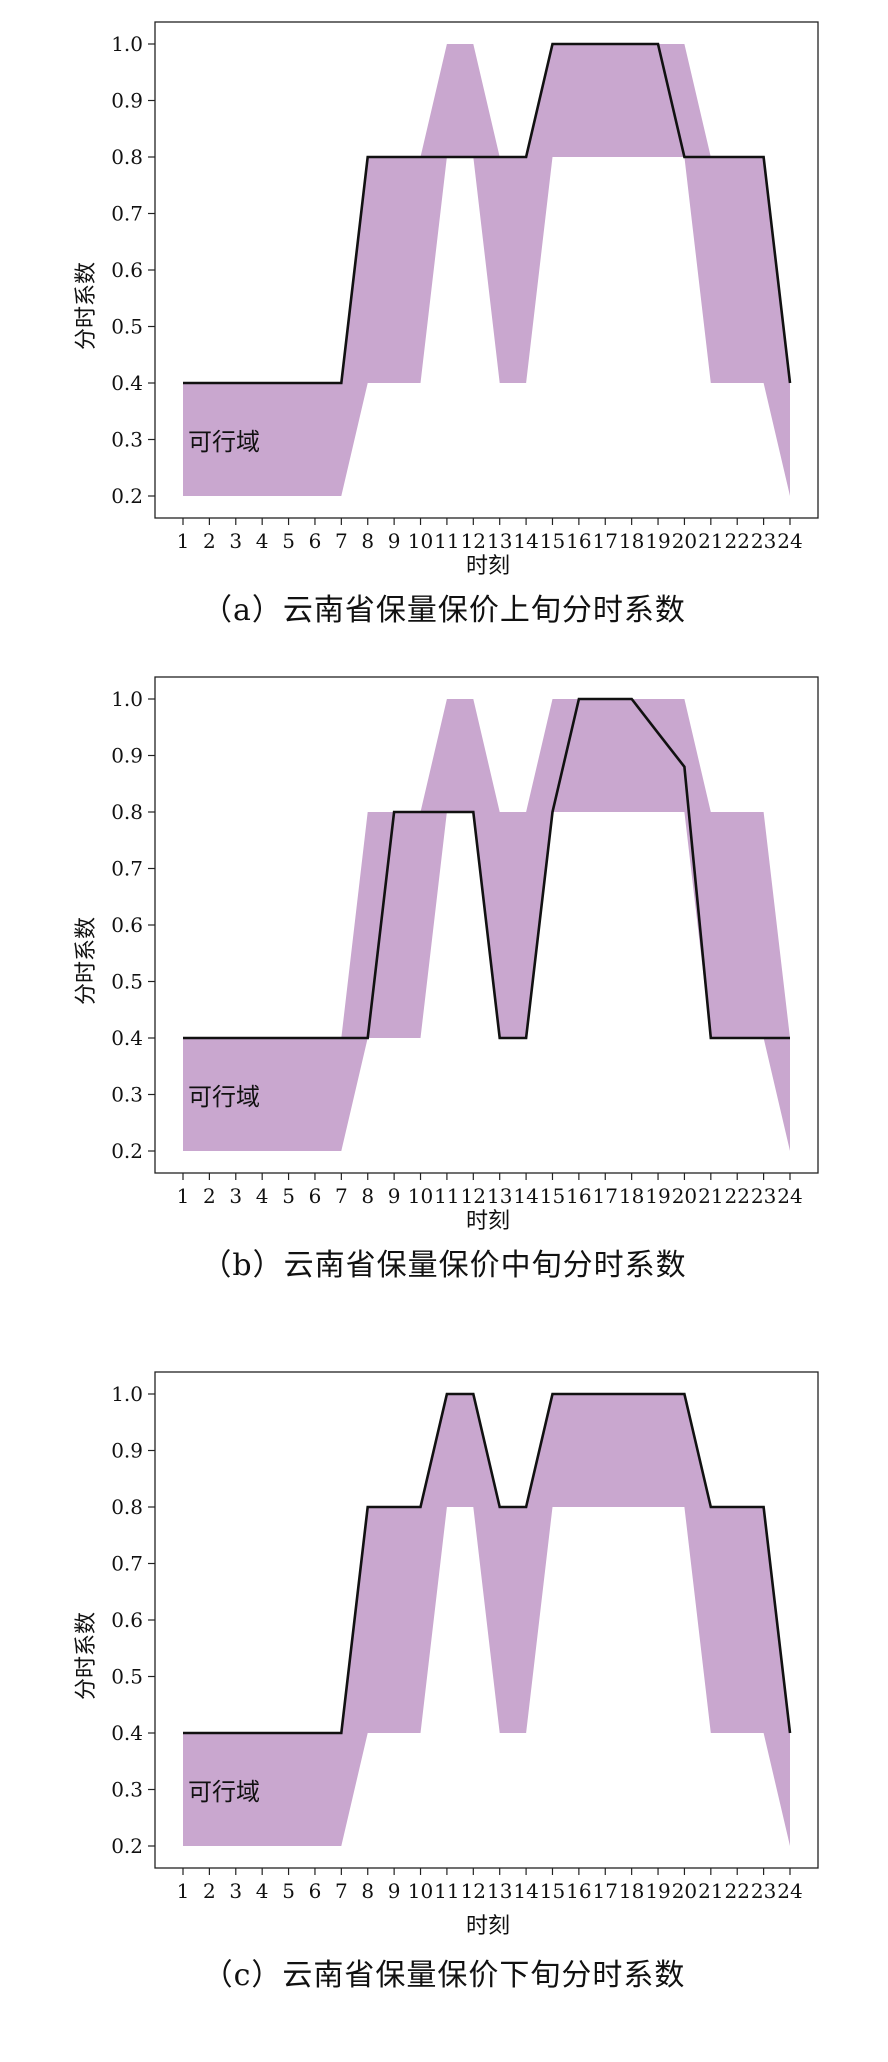  I want to click on feasible-band-area, so click(486, 270).